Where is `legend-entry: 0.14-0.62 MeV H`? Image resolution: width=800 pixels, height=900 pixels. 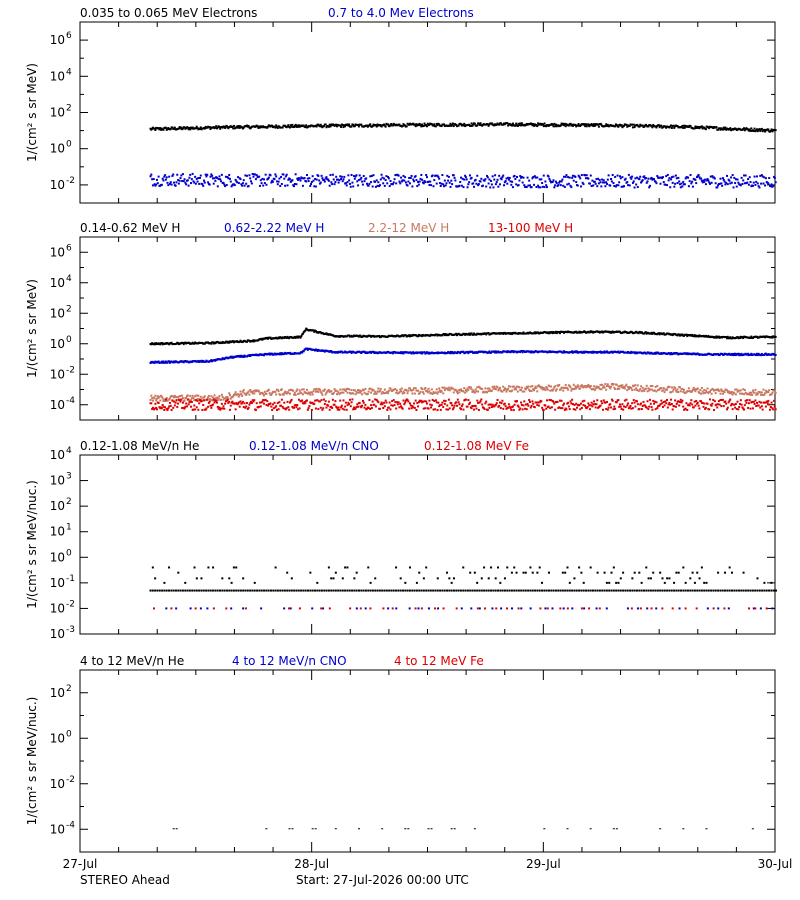 legend-entry: 0.14-0.62 MeV H is located at coordinates (130, 228).